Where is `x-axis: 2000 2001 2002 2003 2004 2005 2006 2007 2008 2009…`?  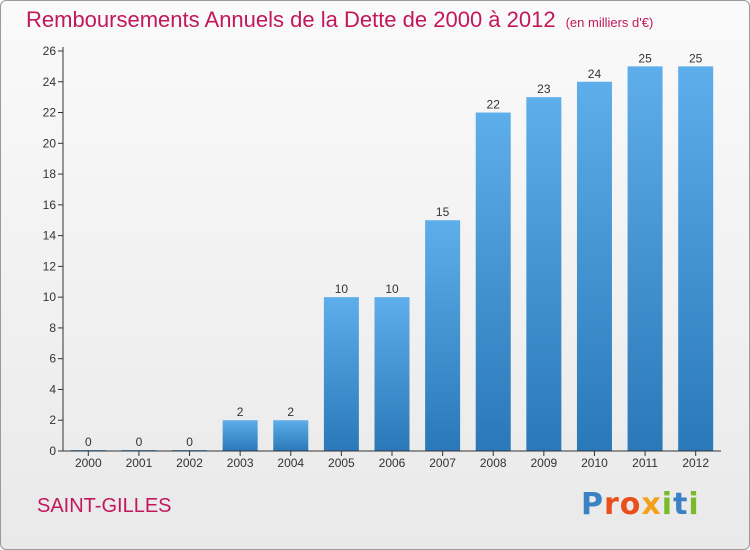 x-axis: 2000 2001 2002 2003 2004 2005 2006 2007 2008 2009… is located at coordinates (392, 460).